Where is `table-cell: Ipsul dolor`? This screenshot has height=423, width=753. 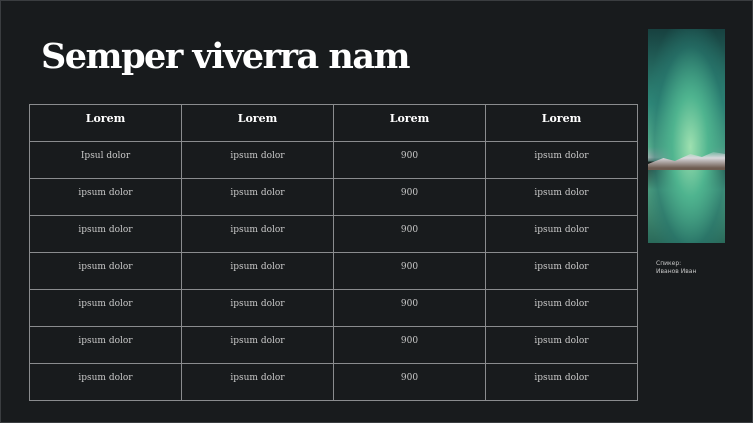
table-cell: Ipsul dolor is located at coordinates (105, 160).